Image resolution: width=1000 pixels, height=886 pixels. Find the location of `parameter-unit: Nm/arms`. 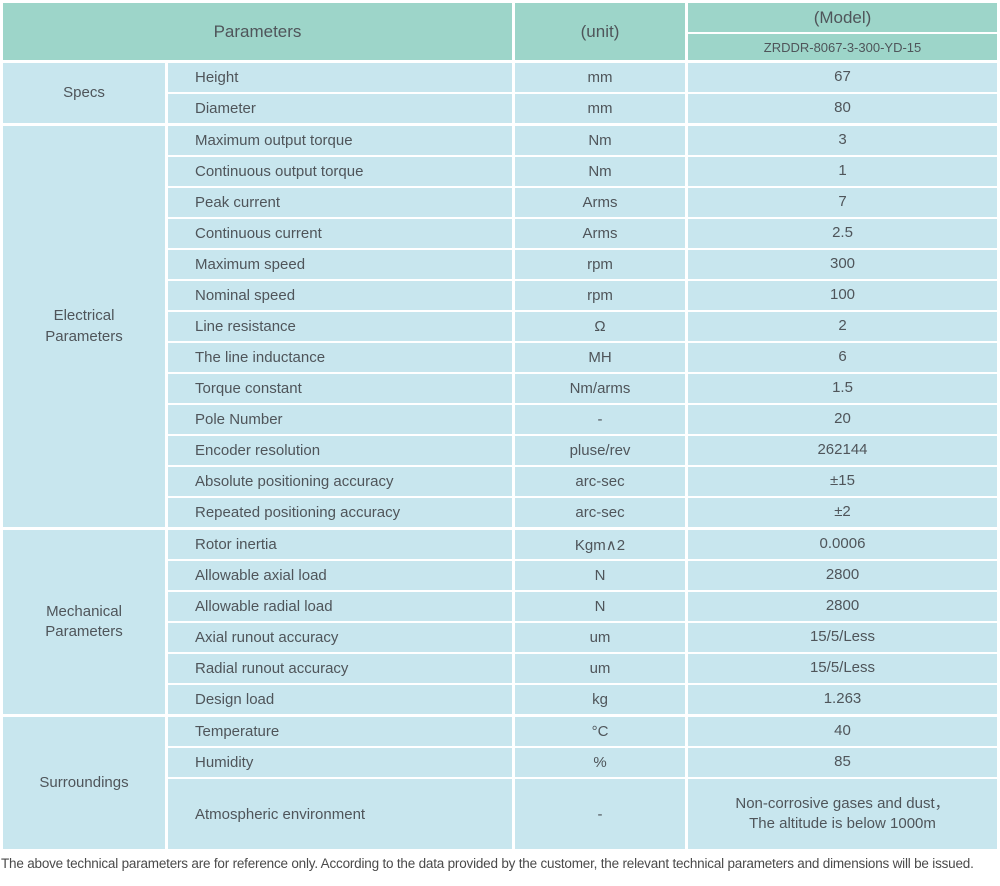

parameter-unit: Nm/arms is located at coordinates (600, 388).